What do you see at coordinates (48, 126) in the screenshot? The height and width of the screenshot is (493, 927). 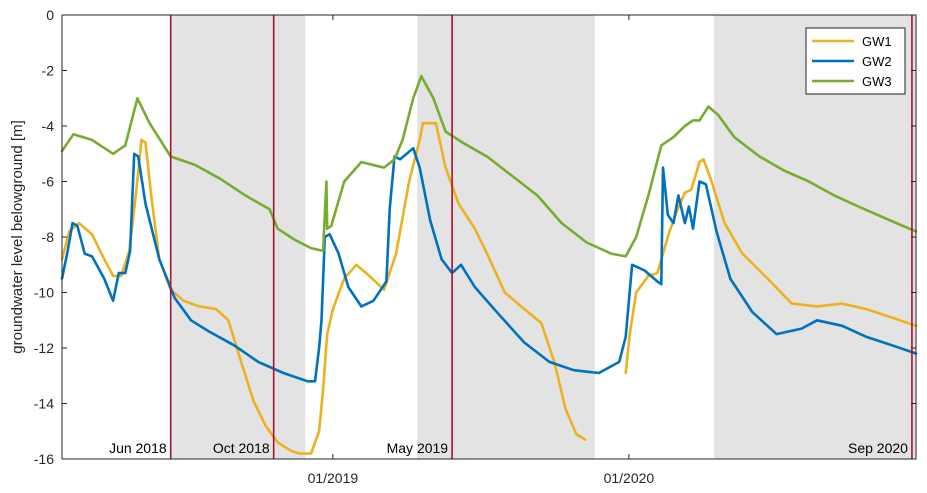 I see `y-tick-label: -4` at bounding box center [48, 126].